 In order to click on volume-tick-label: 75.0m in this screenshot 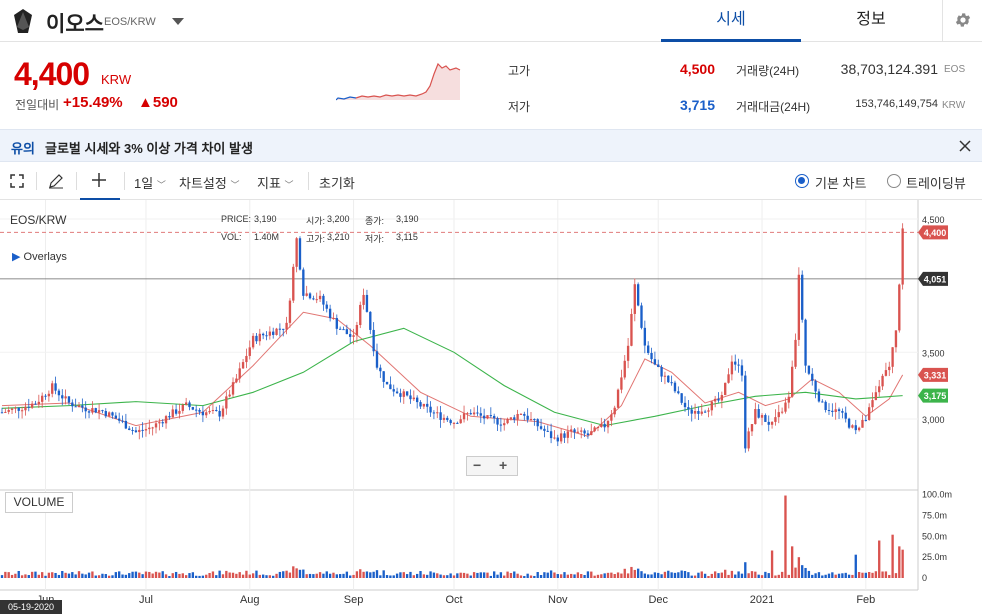, I will do `click(934, 516)`.